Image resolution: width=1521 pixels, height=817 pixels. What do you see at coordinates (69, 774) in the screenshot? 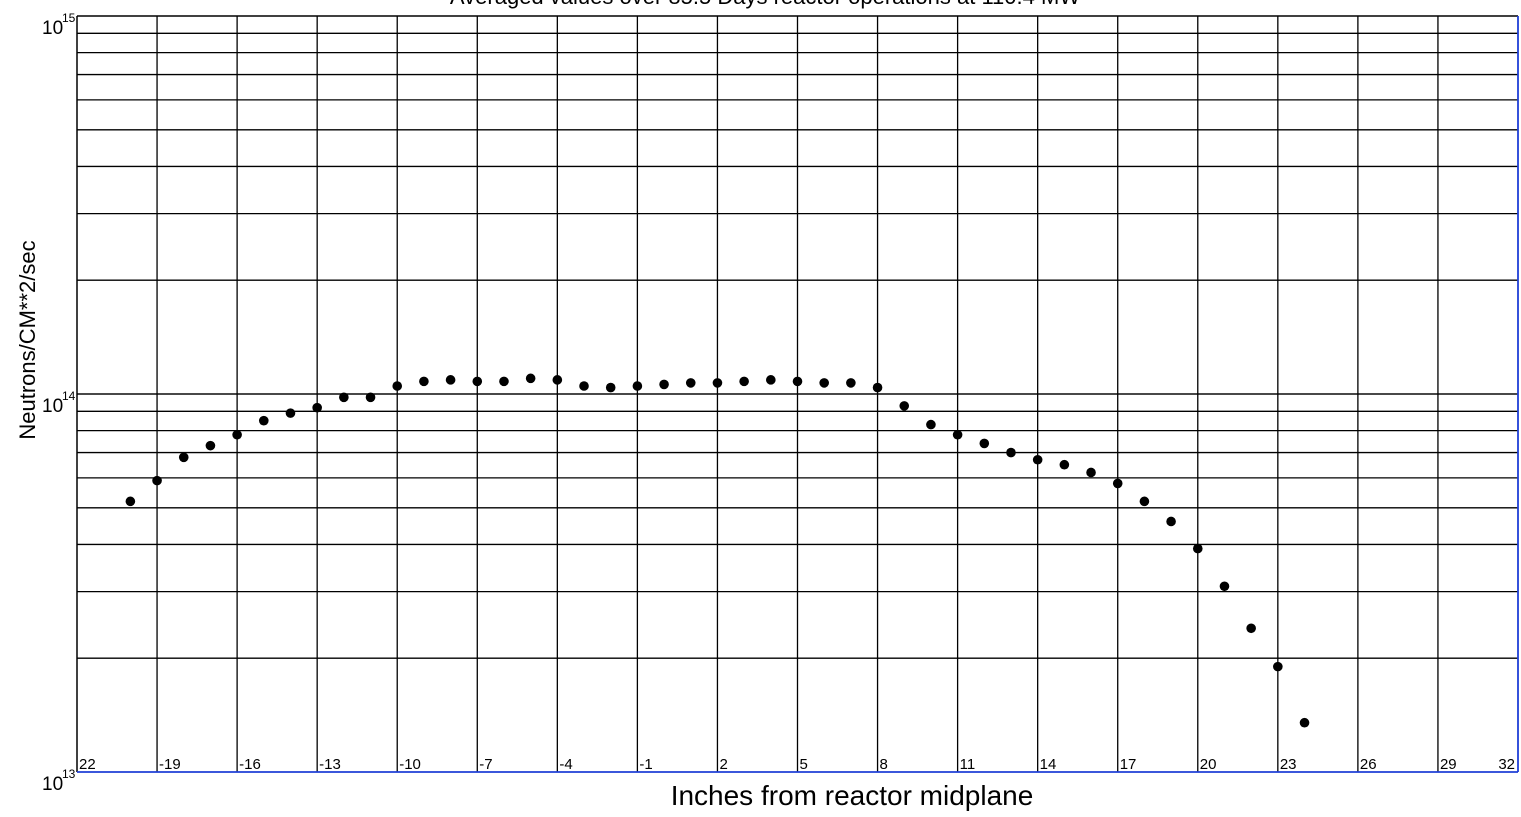
I see `y-tick-exponent: 13` at bounding box center [69, 774].